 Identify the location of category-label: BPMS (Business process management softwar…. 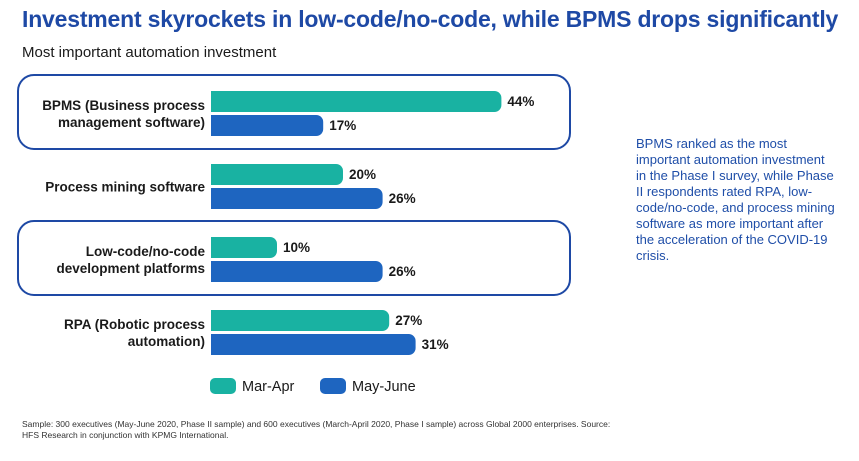
(123, 114).